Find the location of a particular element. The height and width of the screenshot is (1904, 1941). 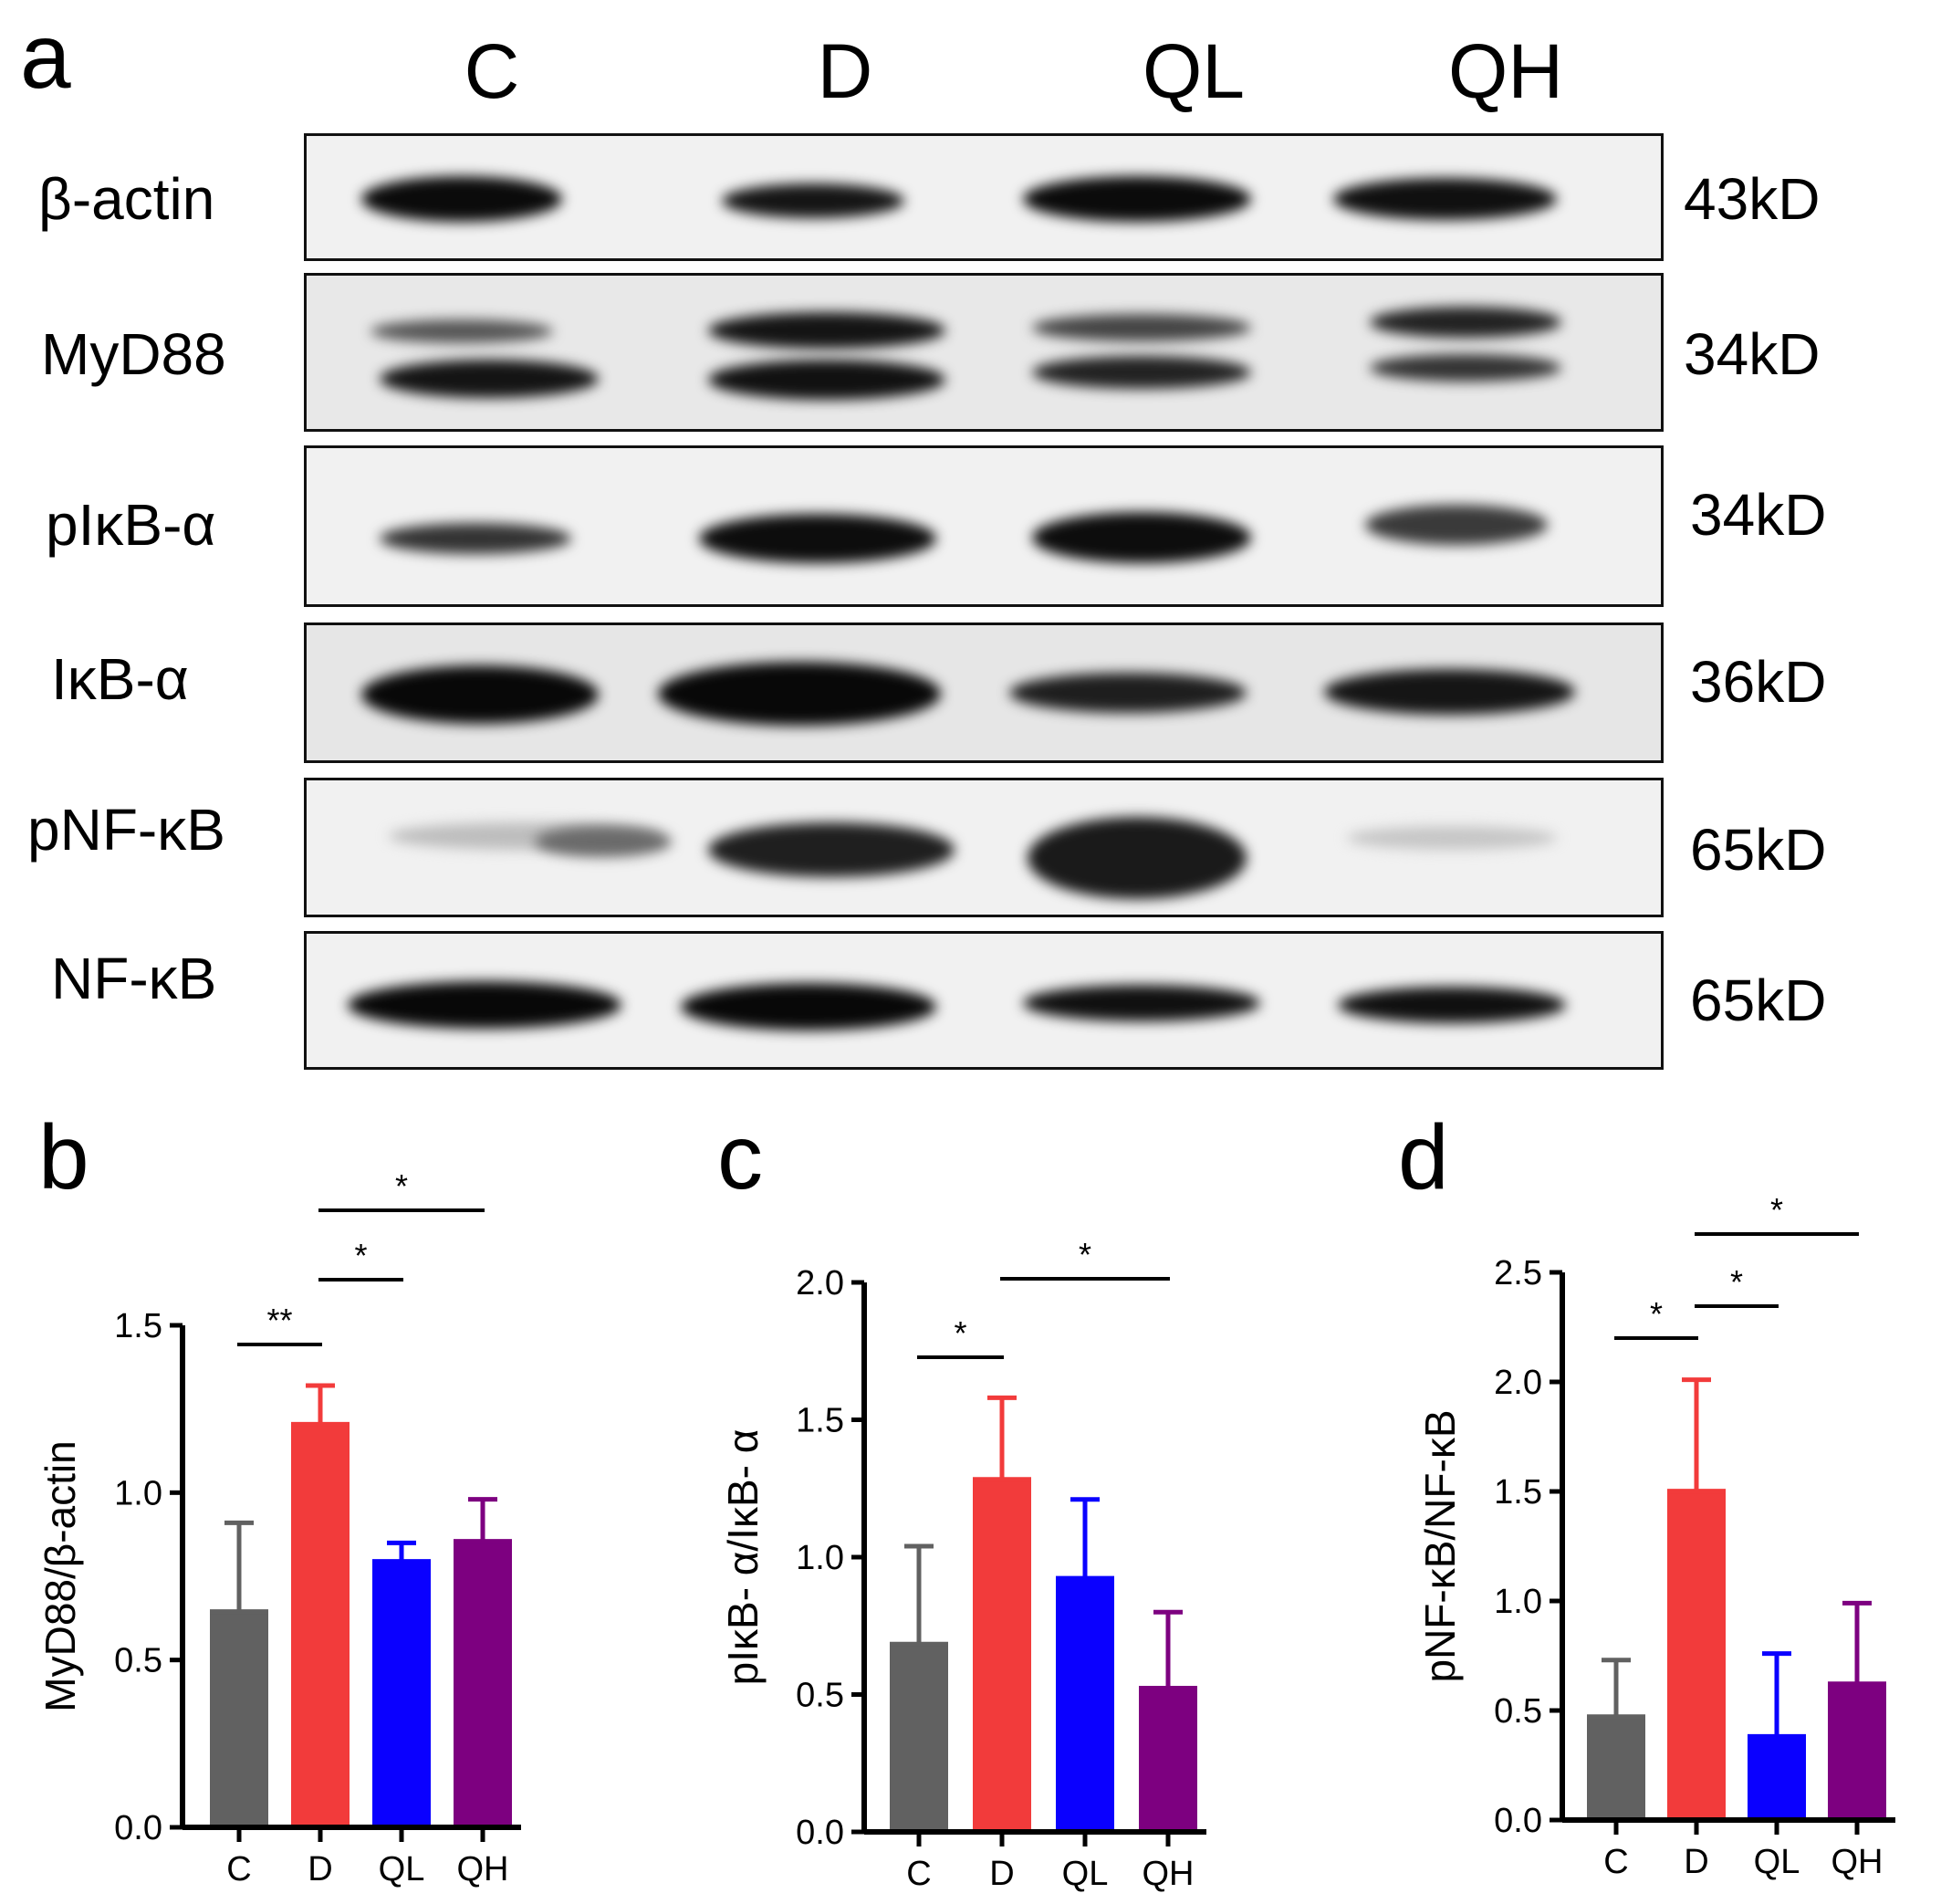

blot-label-ikb-alpha: IκB-α is located at coordinates (120, 679).